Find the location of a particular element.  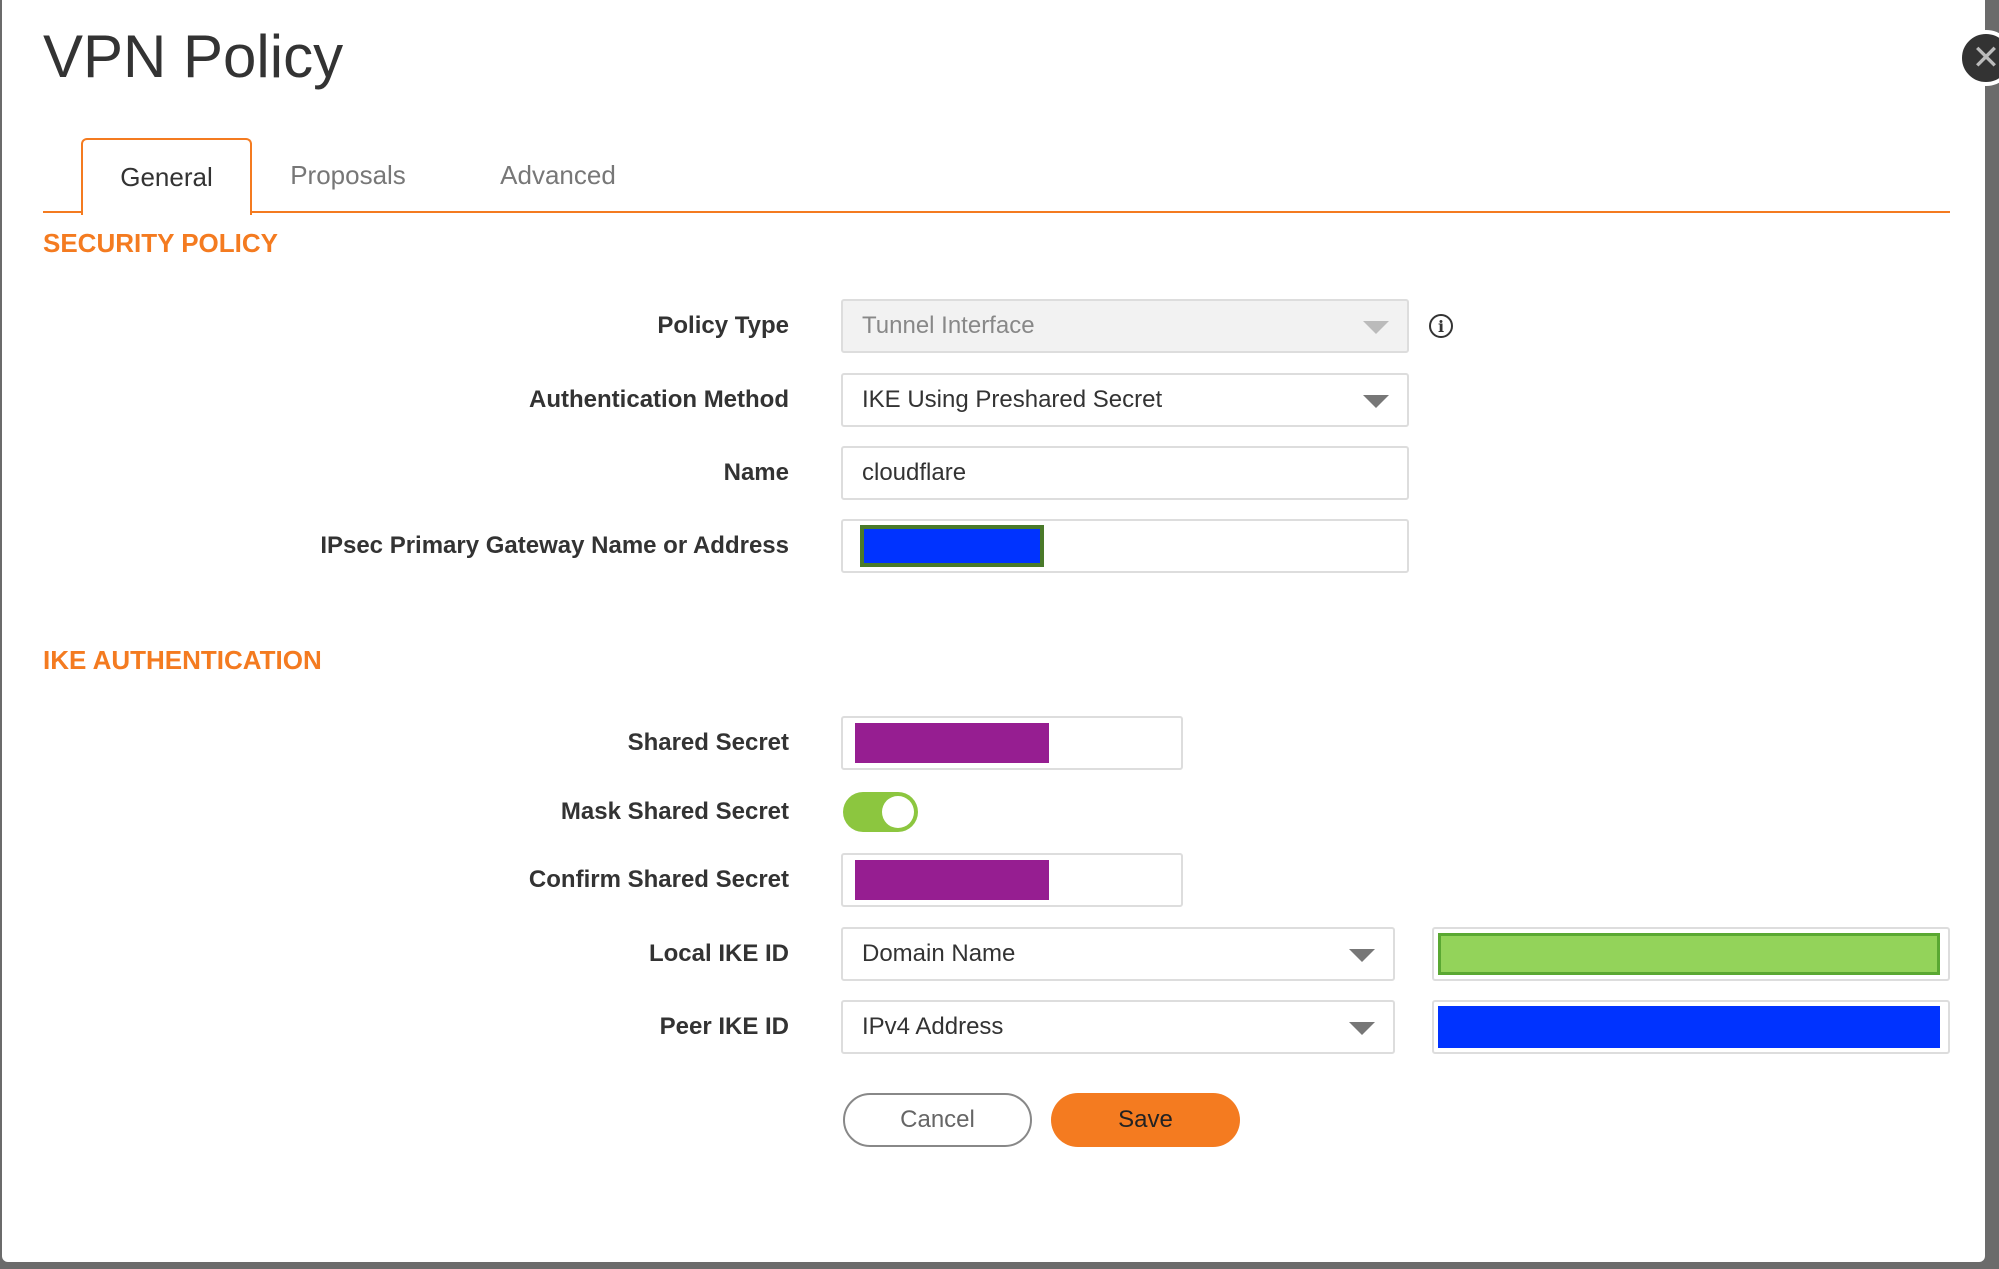

local-ike-id-type: Domain Name is located at coordinates (939, 953).